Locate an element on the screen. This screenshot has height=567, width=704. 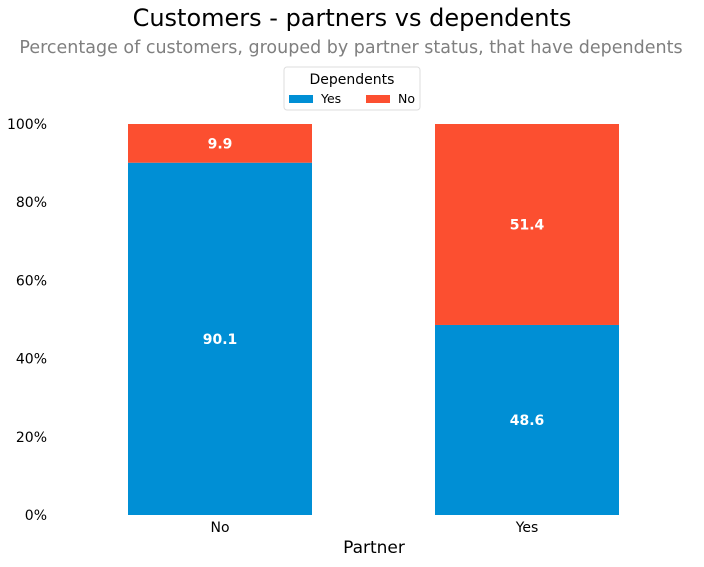
y-tick-label: 0% is located at coordinates (36, 516).